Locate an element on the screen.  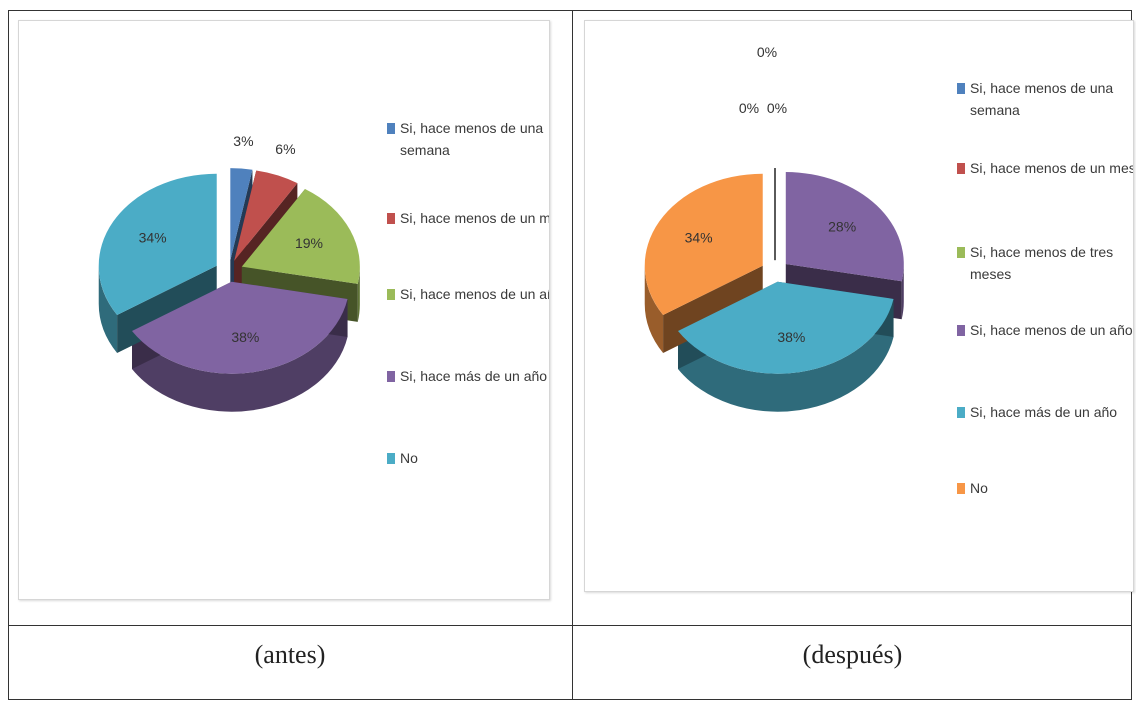
value-label-si-hace-menos-de-un-ano: 19% is located at coordinates (309, 243).